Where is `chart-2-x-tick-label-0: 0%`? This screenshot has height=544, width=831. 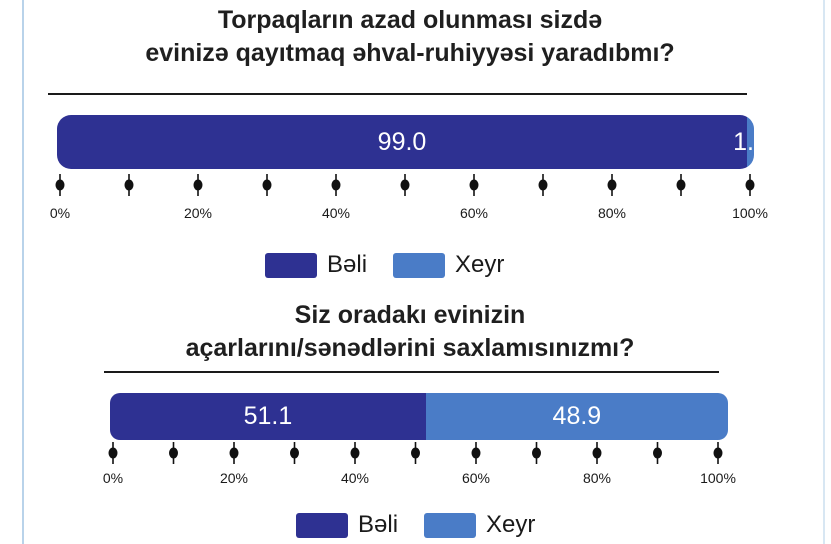
chart-2-x-tick-label-0: 0% is located at coordinates (113, 478).